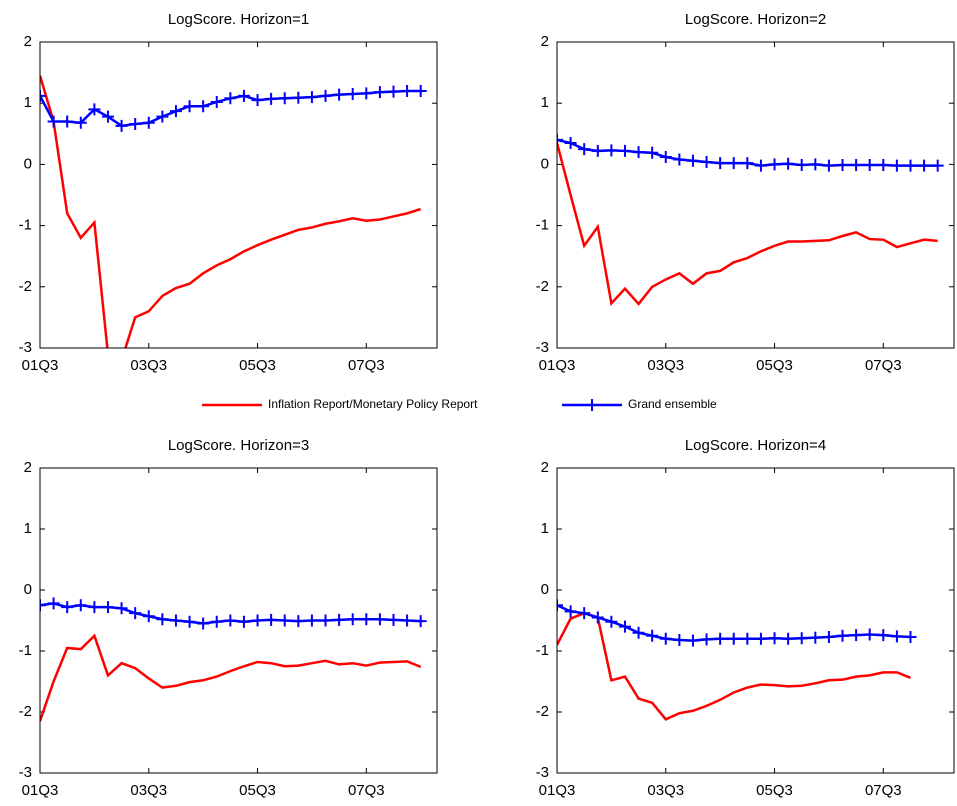 This screenshot has height=806, width=957. Describe the element at coordinates (545, 41) in the screenshot. I see `y-tick-label: 2` at that location.